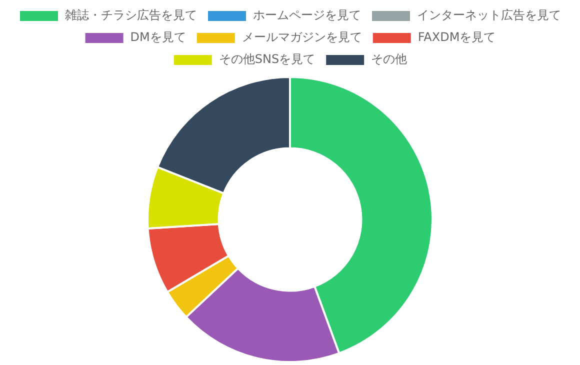 The height and width of the screenshot is (365, 580). Describe the element at coordinates (302, 37) in the screenshot. I see `legend-label: メールマガジンを見て` at that location.